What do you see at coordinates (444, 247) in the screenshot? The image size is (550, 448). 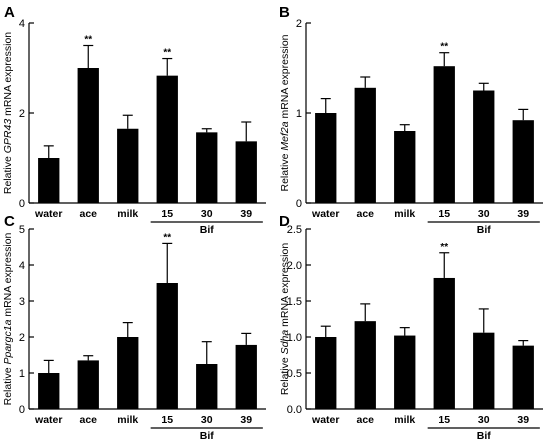 I see `panel-d-significance-3: **` at bounding box center [444, 247].